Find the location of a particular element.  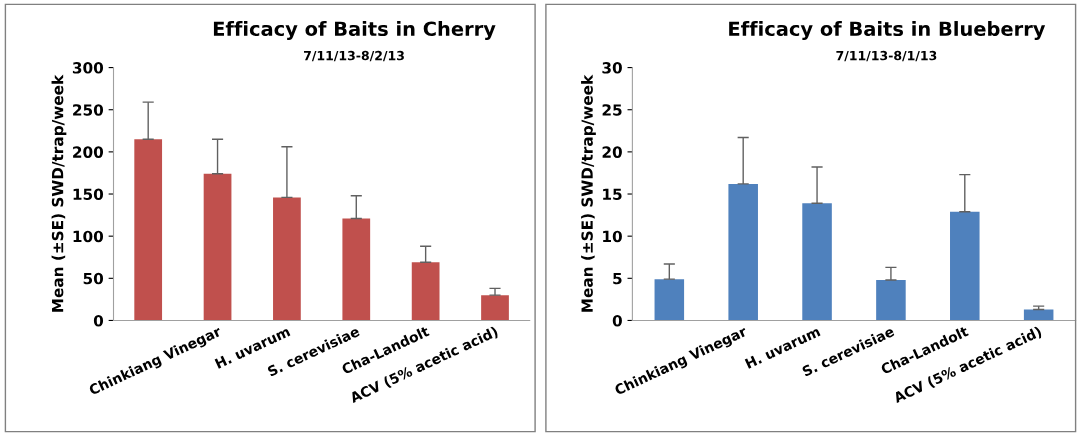

y-tick-label: 100 is located at coordinates (88, 236).